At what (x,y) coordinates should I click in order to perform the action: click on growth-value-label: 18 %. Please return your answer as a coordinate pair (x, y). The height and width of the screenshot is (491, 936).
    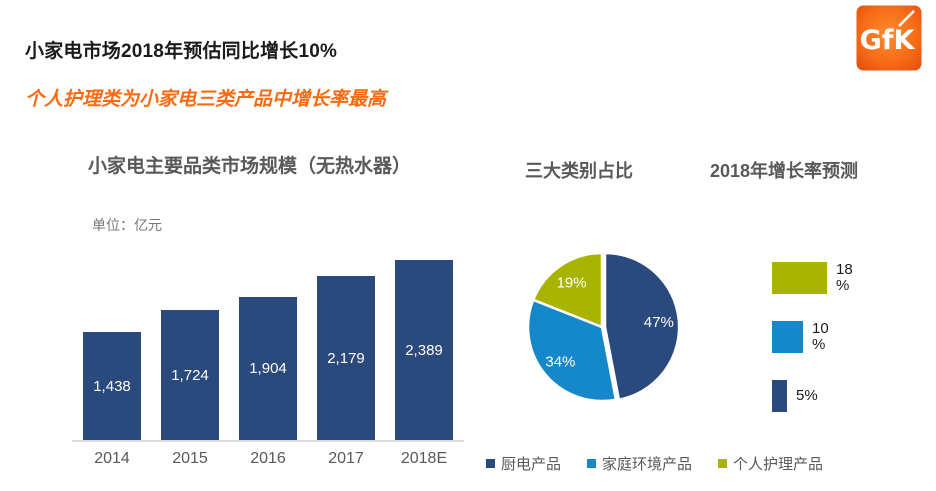
    Looking at the image, I should click on (844, 277).